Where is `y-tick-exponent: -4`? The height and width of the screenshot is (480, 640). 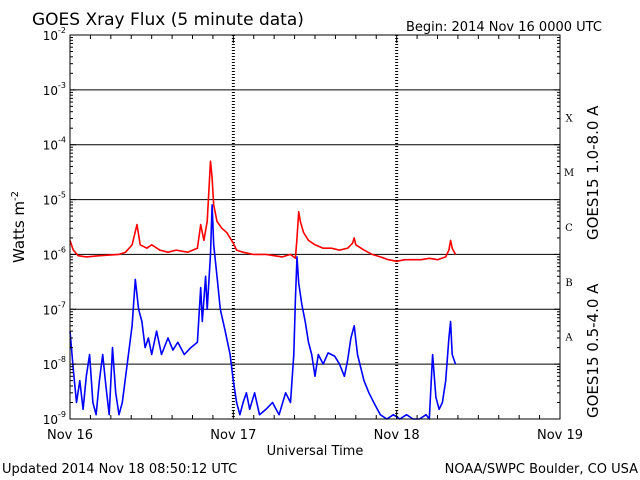 y-tick-exponent: -4 is located at coordinates (62, 140).